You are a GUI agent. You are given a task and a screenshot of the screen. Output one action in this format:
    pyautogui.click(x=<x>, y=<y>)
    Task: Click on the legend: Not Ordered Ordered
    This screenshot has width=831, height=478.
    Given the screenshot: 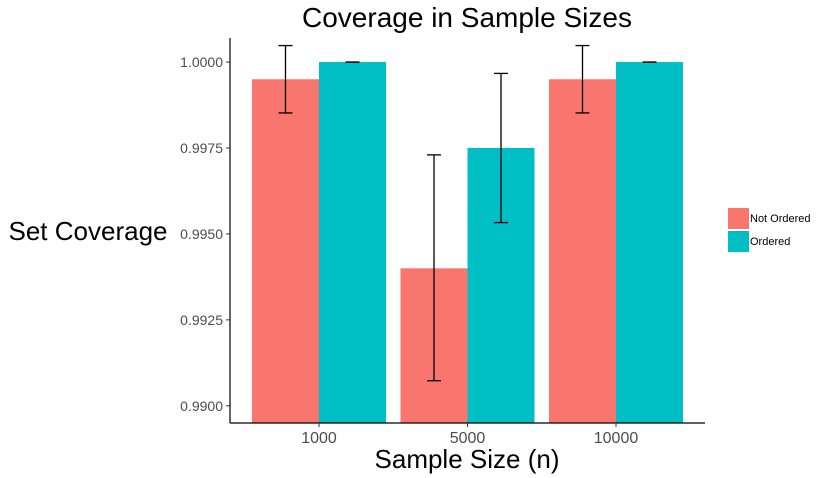 What is the action you would take?
    pyautogui.click(x=769, y=230)
    